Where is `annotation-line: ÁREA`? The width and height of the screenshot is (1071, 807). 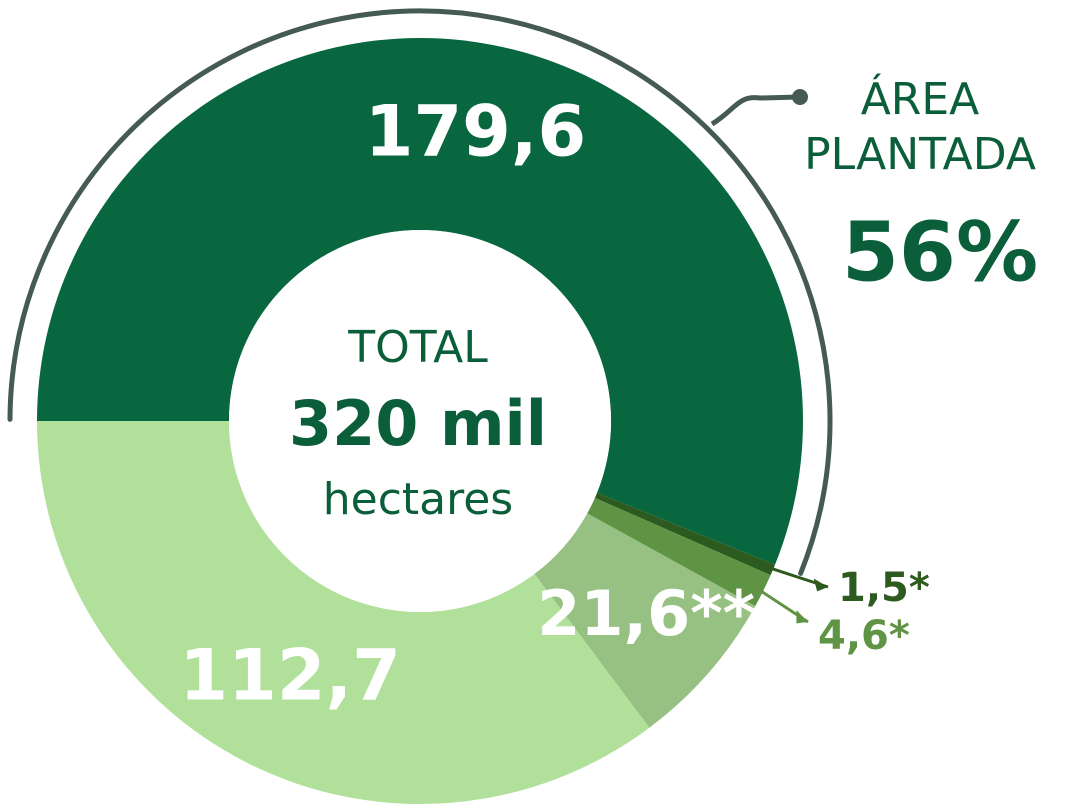 annotation-line: ÁREA is located at coordinates (920, 98).